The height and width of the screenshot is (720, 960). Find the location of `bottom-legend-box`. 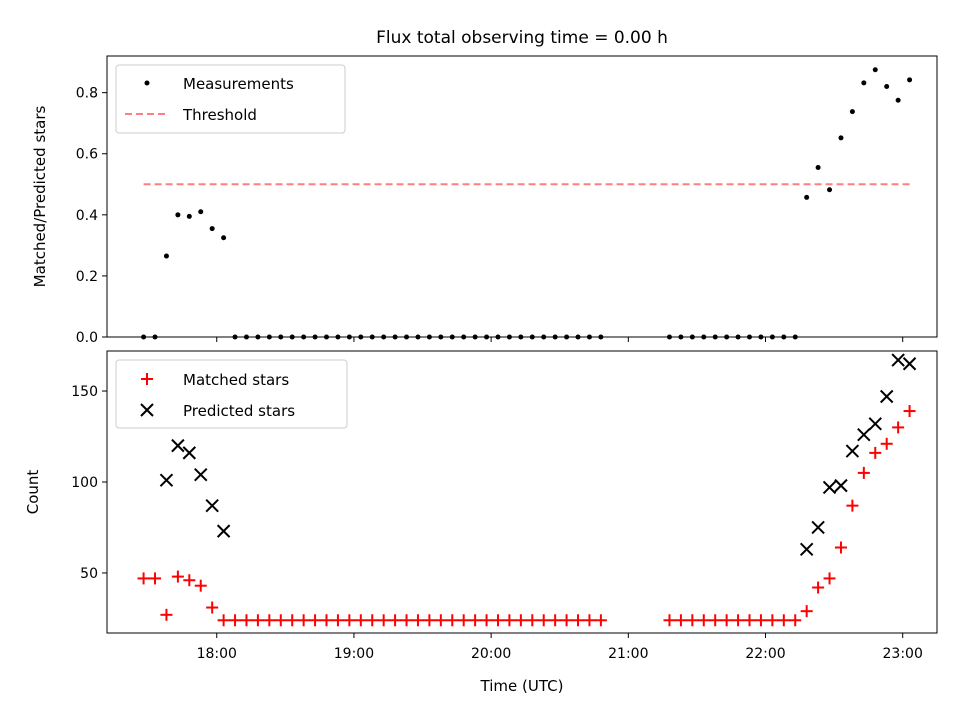

bottom-legend-box is located at coordinates (231, 394).